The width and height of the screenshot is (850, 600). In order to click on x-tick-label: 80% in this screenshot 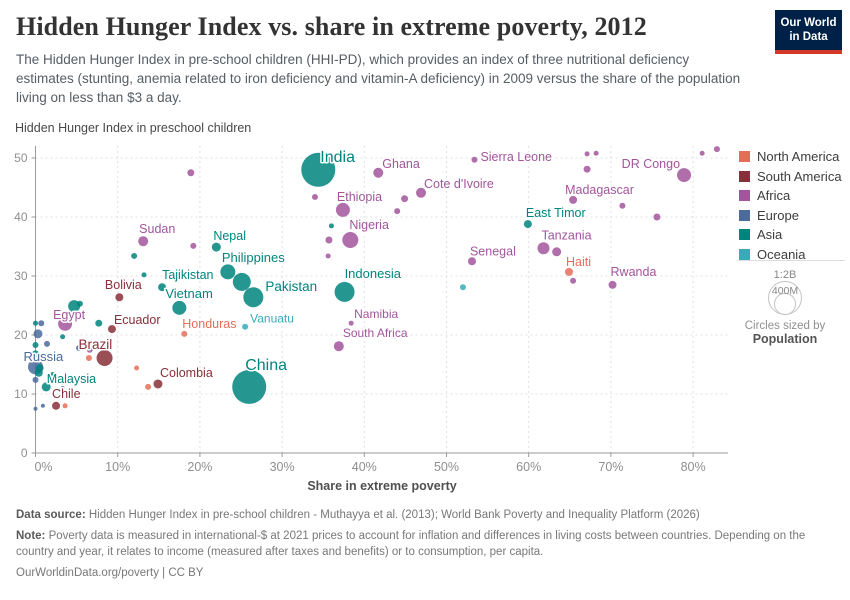, I will do `click(693, 467)`.